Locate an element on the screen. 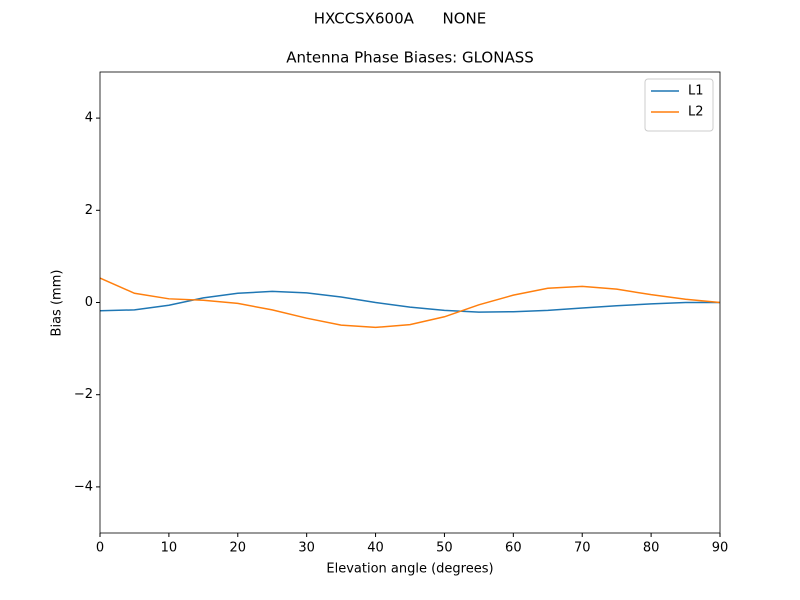 This screenshot has width=800, height=600. x-tick-label: 30 is located at coordinates (306, 548).